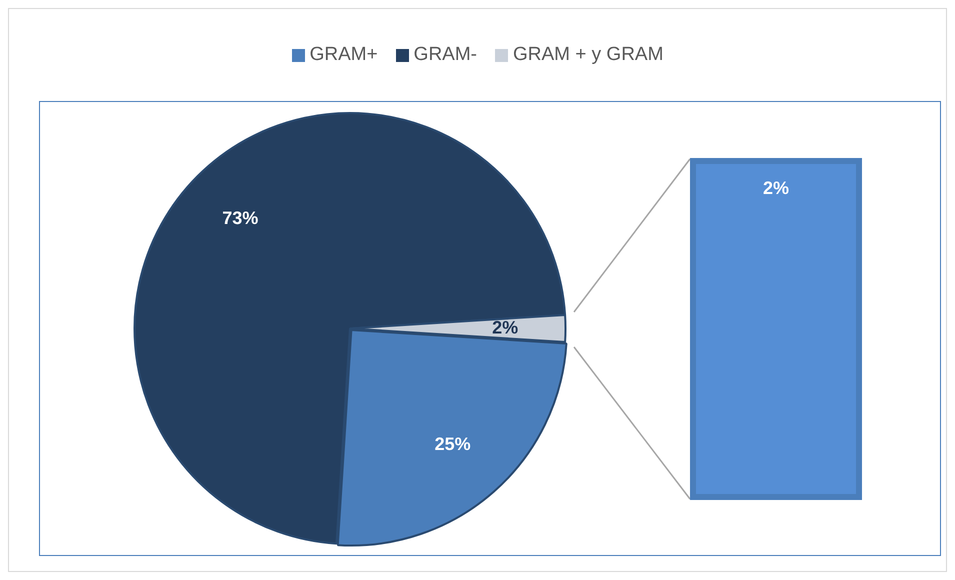 Image resolution: width=955 pixels, height=580 pixels. Describe the element at coordinates (452, 444) in the screenshot. I see `data-label: 25%` at that location.